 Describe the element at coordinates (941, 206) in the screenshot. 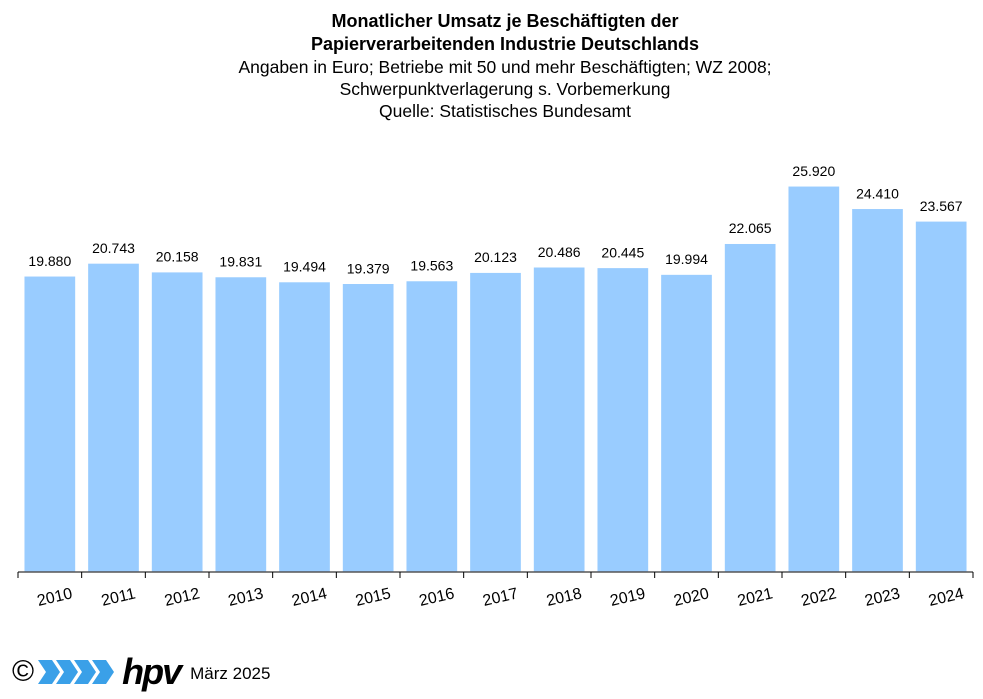

I see `value-label-2024: 23.567` at that location.